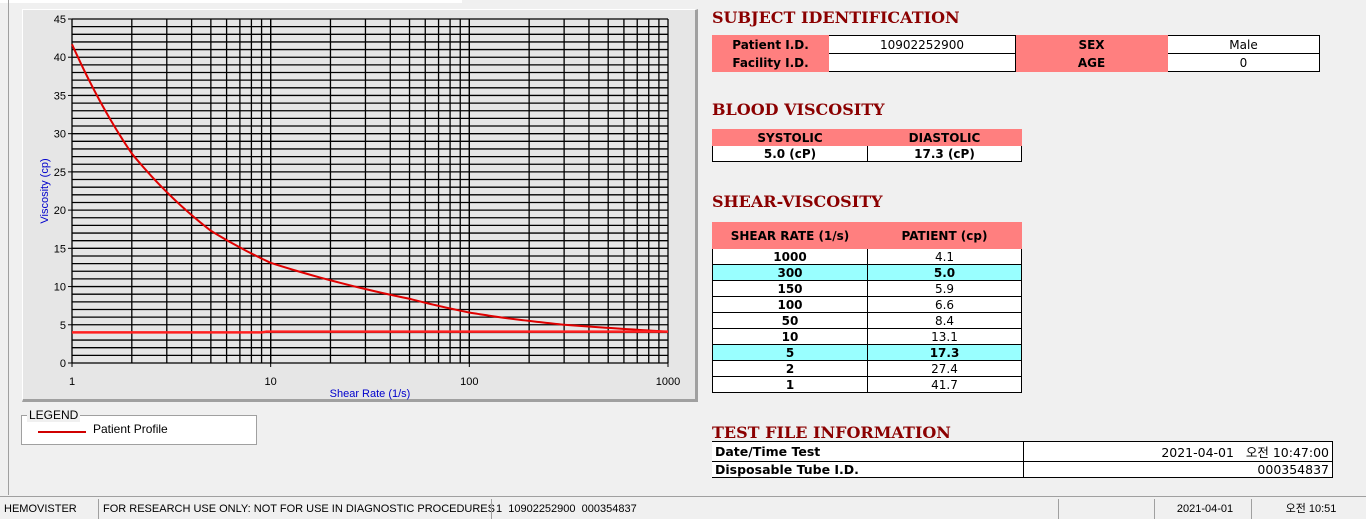 Image resolution: width=1366 pixels, height=519 pixels. I want to click on shear-row: 50 8.4, so click(867, 320).